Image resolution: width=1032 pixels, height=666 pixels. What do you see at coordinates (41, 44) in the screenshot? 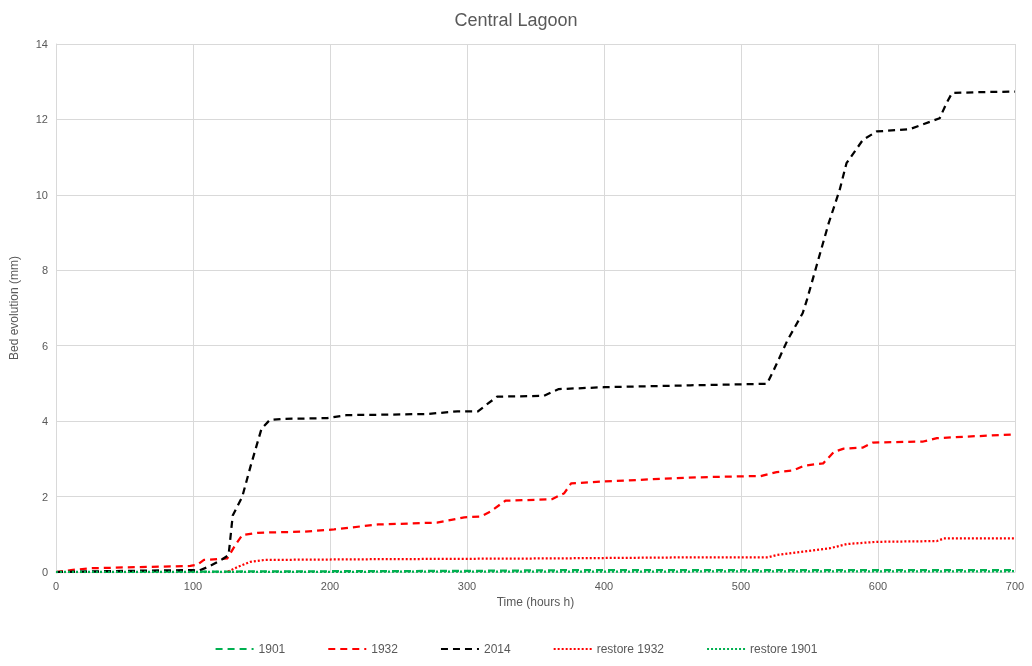
I see `y-tick-label: 14` at bounding box center [41, 44].